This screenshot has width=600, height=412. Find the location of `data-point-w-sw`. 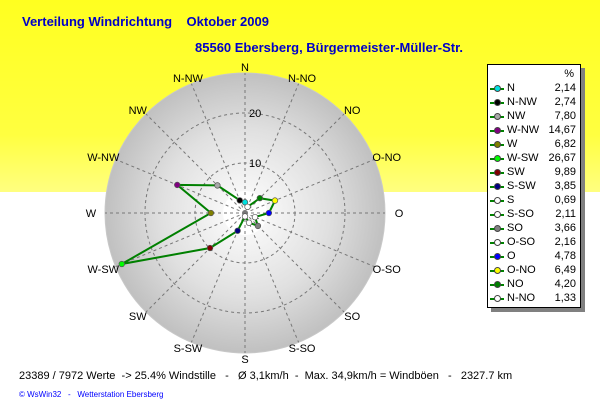

data-point-w-sw is located at coordinates (121, 264).